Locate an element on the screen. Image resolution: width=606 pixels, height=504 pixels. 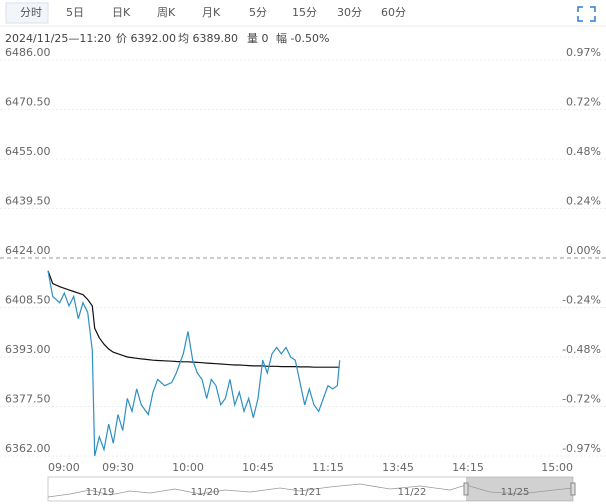
average-line is located at coordinates (193, 319).